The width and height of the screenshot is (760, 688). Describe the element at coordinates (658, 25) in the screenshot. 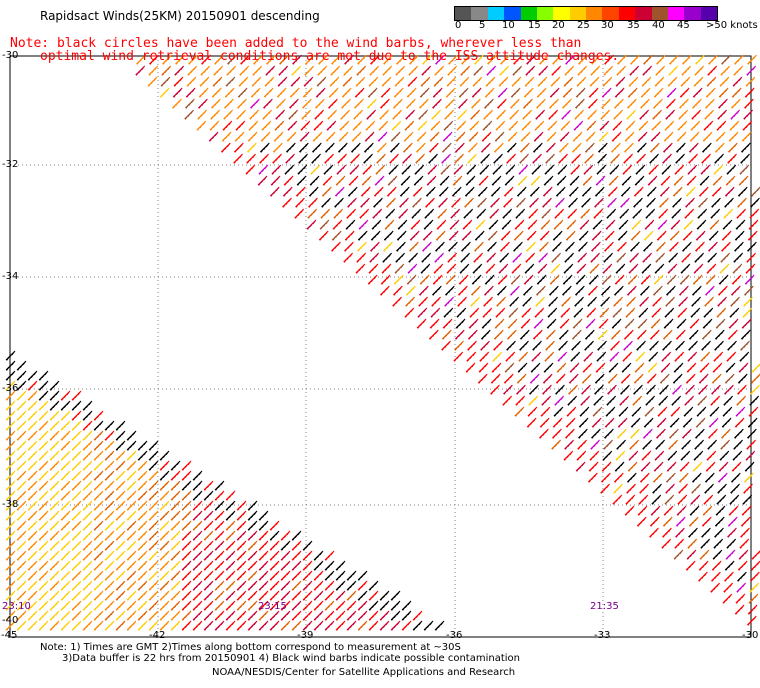

I see `colorbar-label: 40` at that location.